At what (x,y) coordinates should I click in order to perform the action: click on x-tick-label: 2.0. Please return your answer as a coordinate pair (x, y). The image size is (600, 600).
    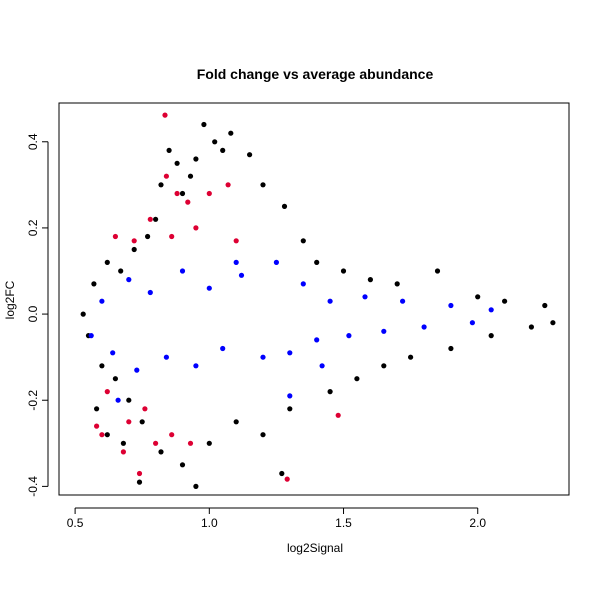
    Looking at the image, I should click on (477, 523).